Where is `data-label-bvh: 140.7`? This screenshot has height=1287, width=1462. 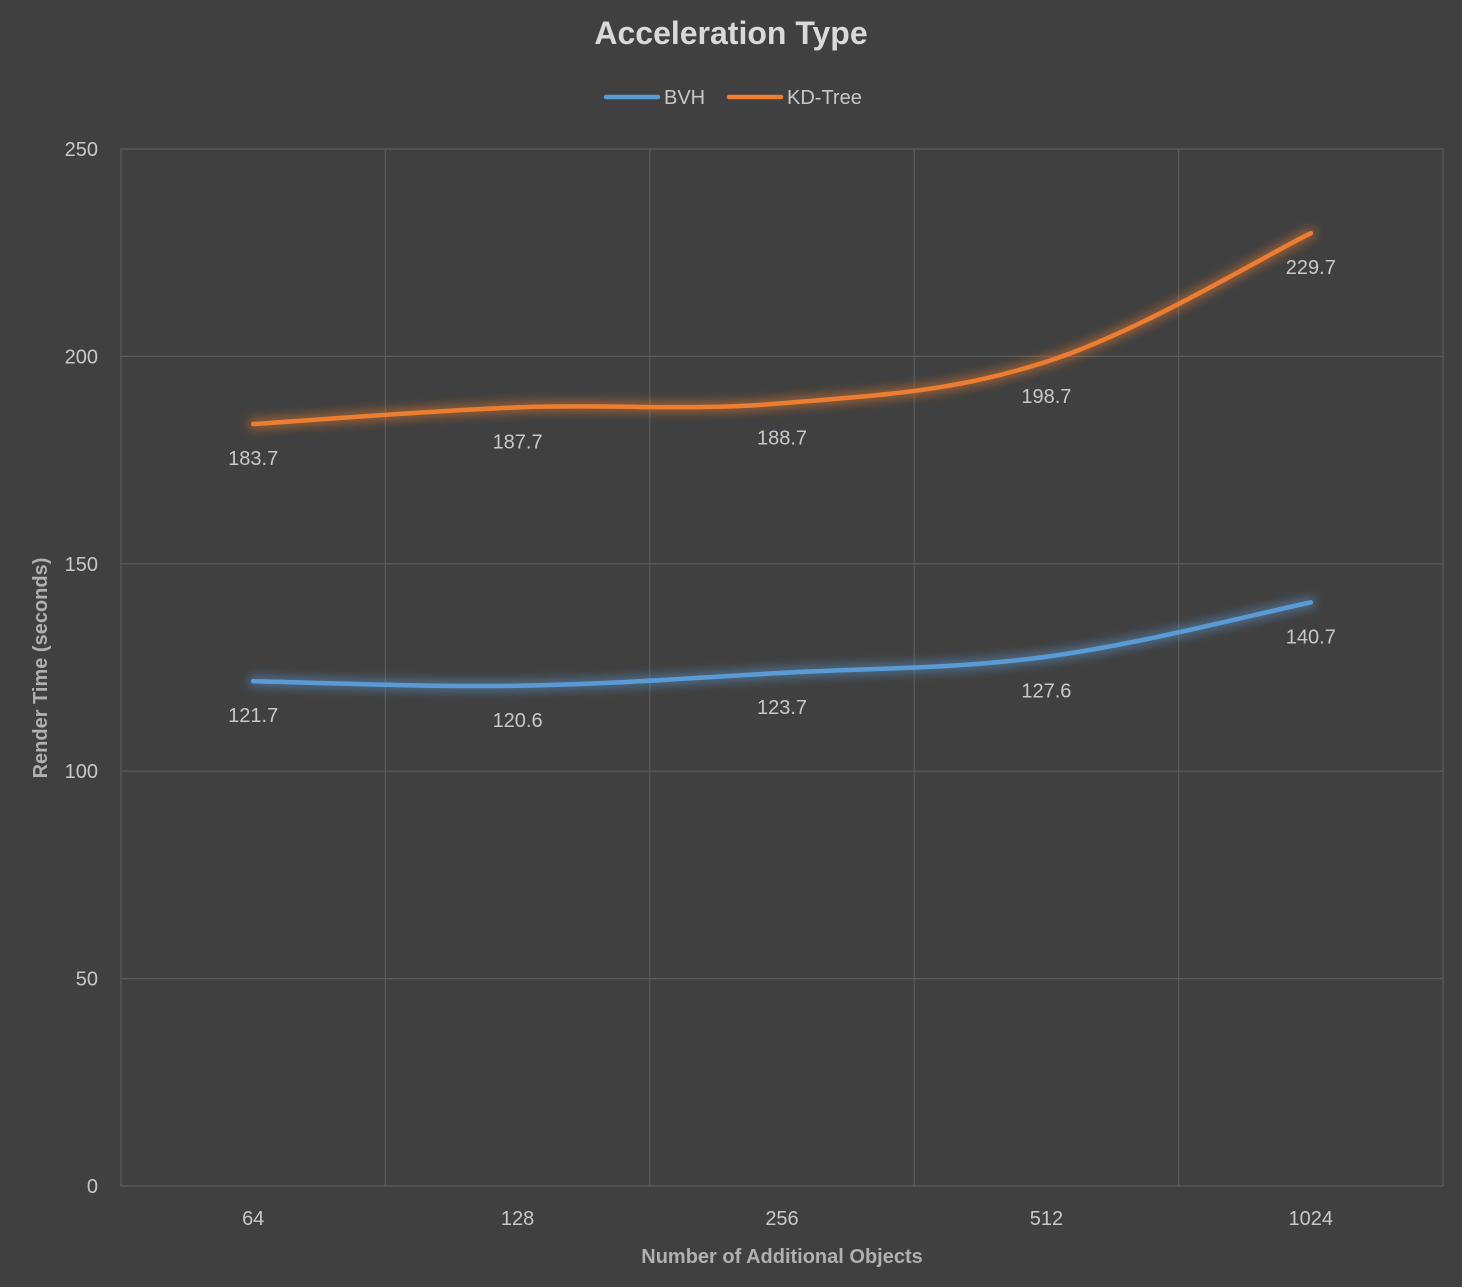
data-label-bvh: 140.7 is located at coordinates (1311, 637).